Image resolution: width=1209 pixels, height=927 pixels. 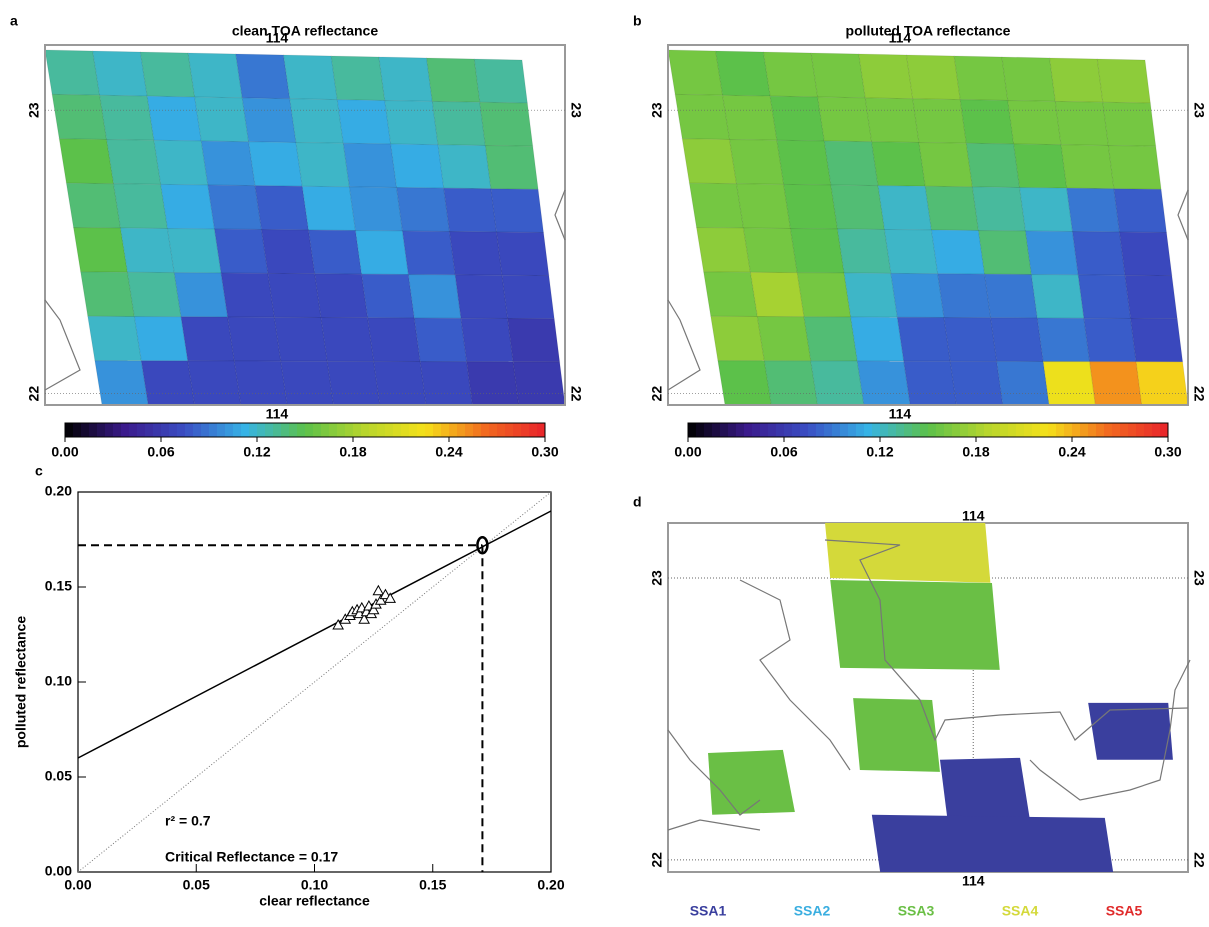 I want to click on panel-title: polluted TOA reflectance, so click(x=928, y=31).